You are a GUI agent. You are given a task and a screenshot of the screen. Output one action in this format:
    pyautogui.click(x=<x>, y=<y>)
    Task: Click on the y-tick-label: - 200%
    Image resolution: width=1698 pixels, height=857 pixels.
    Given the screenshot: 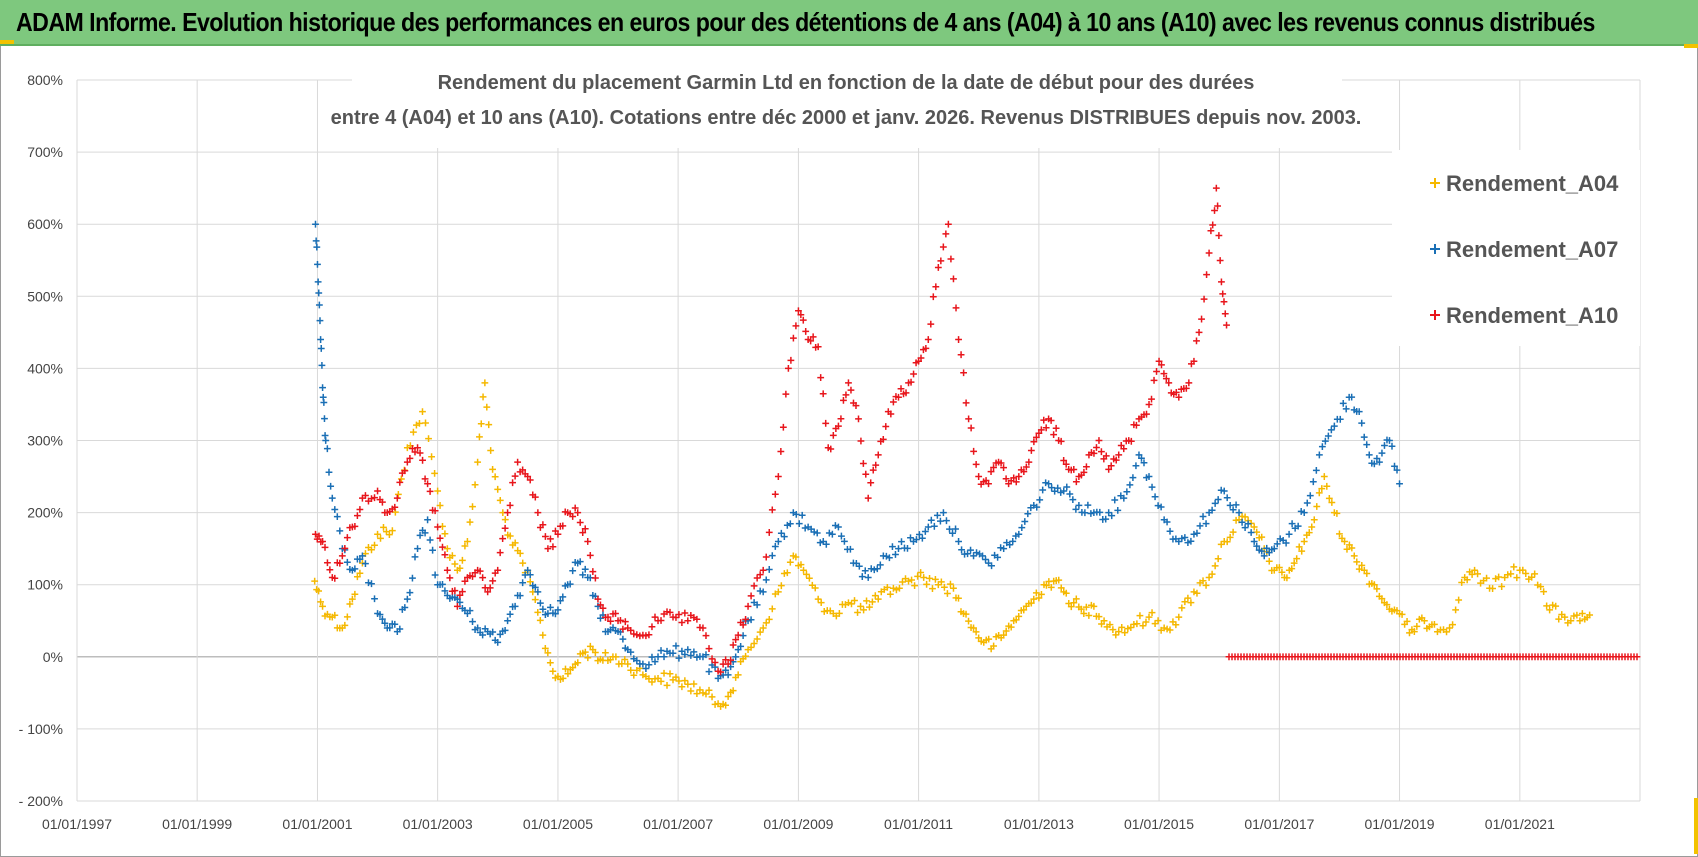 What is the action you would take?
    pyautogui.click(x=41, y=801)
    